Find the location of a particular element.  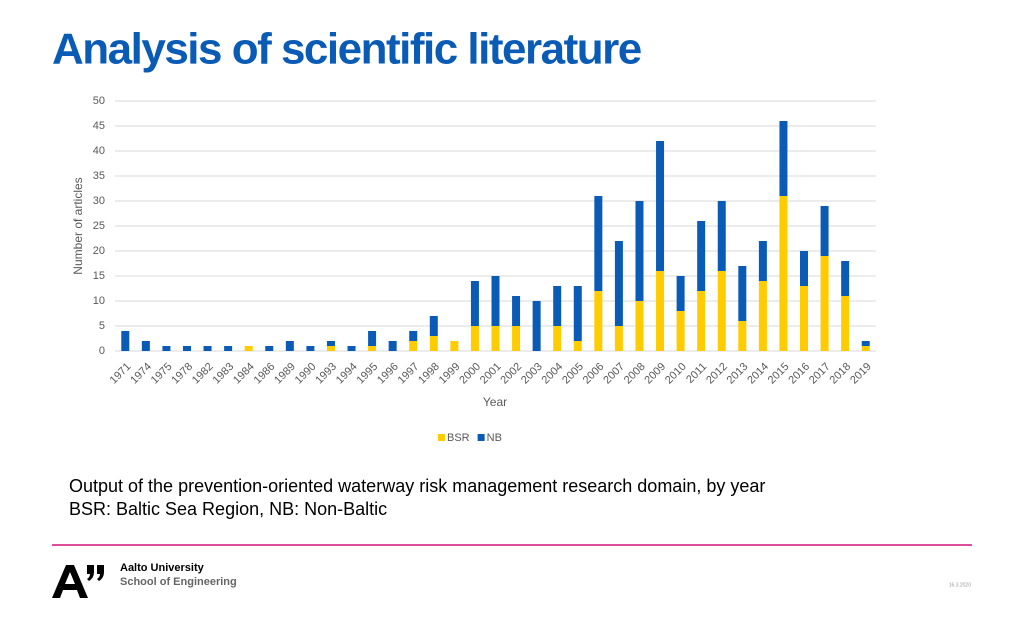

x-tick-label: 1996 is located at coordinates (388, 374).